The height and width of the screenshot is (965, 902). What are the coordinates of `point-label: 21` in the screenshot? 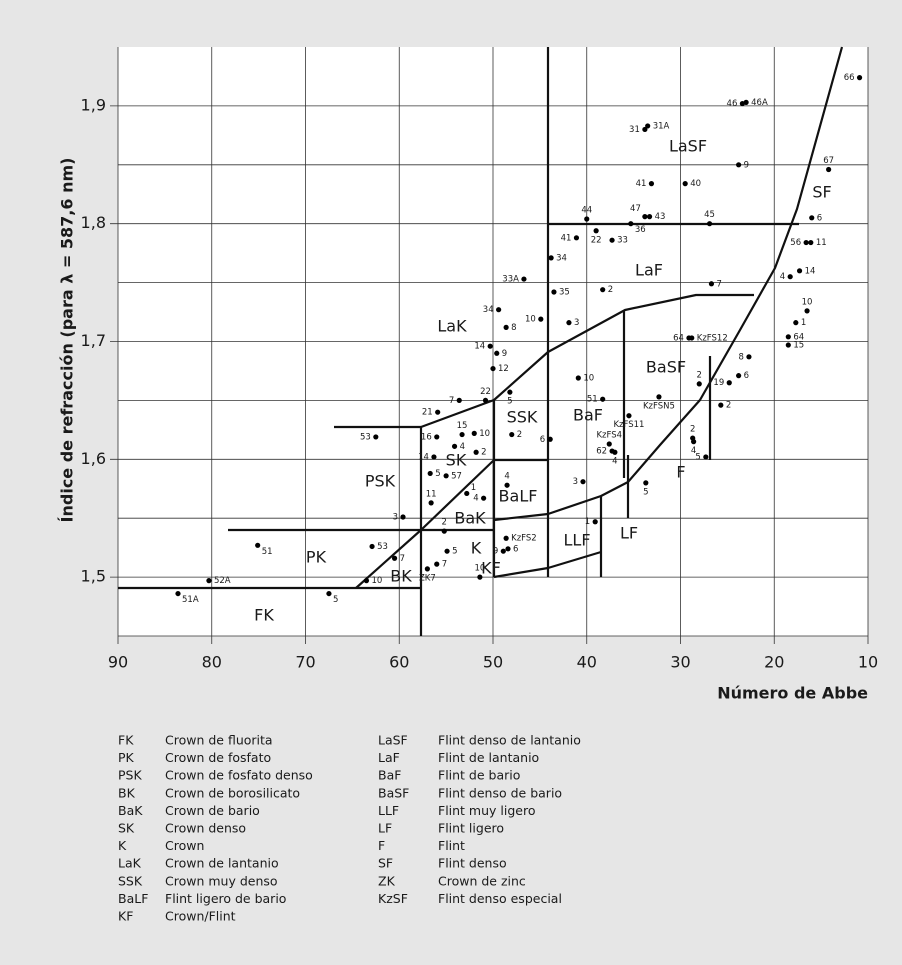 It's located at (427, 413).